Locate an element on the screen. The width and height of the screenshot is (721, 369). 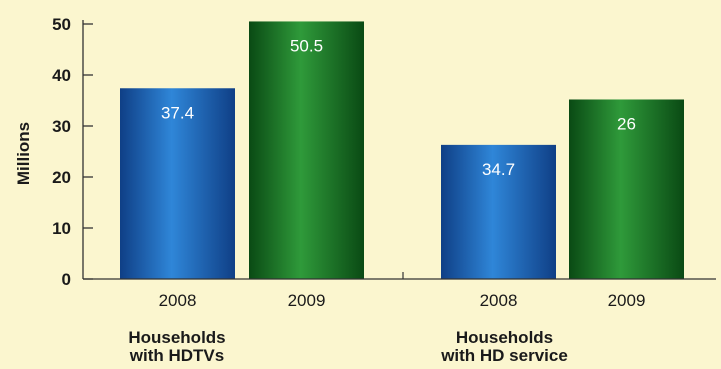
y-tick-label: 20 is located at coordinates (61, 177).